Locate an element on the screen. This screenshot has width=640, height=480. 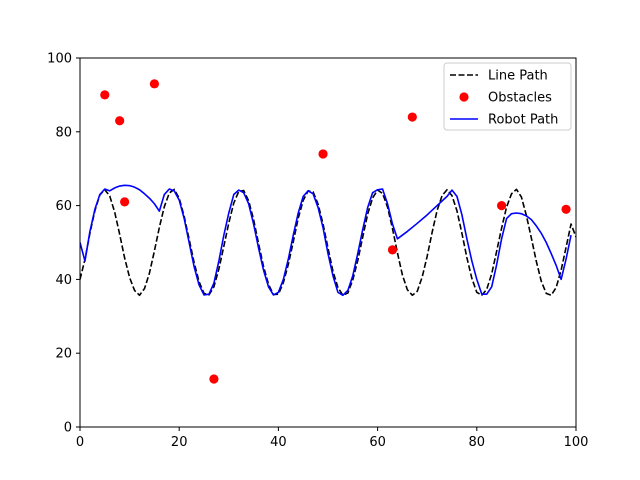
y-tick-label: 0 is located at coordinates (68, 428).